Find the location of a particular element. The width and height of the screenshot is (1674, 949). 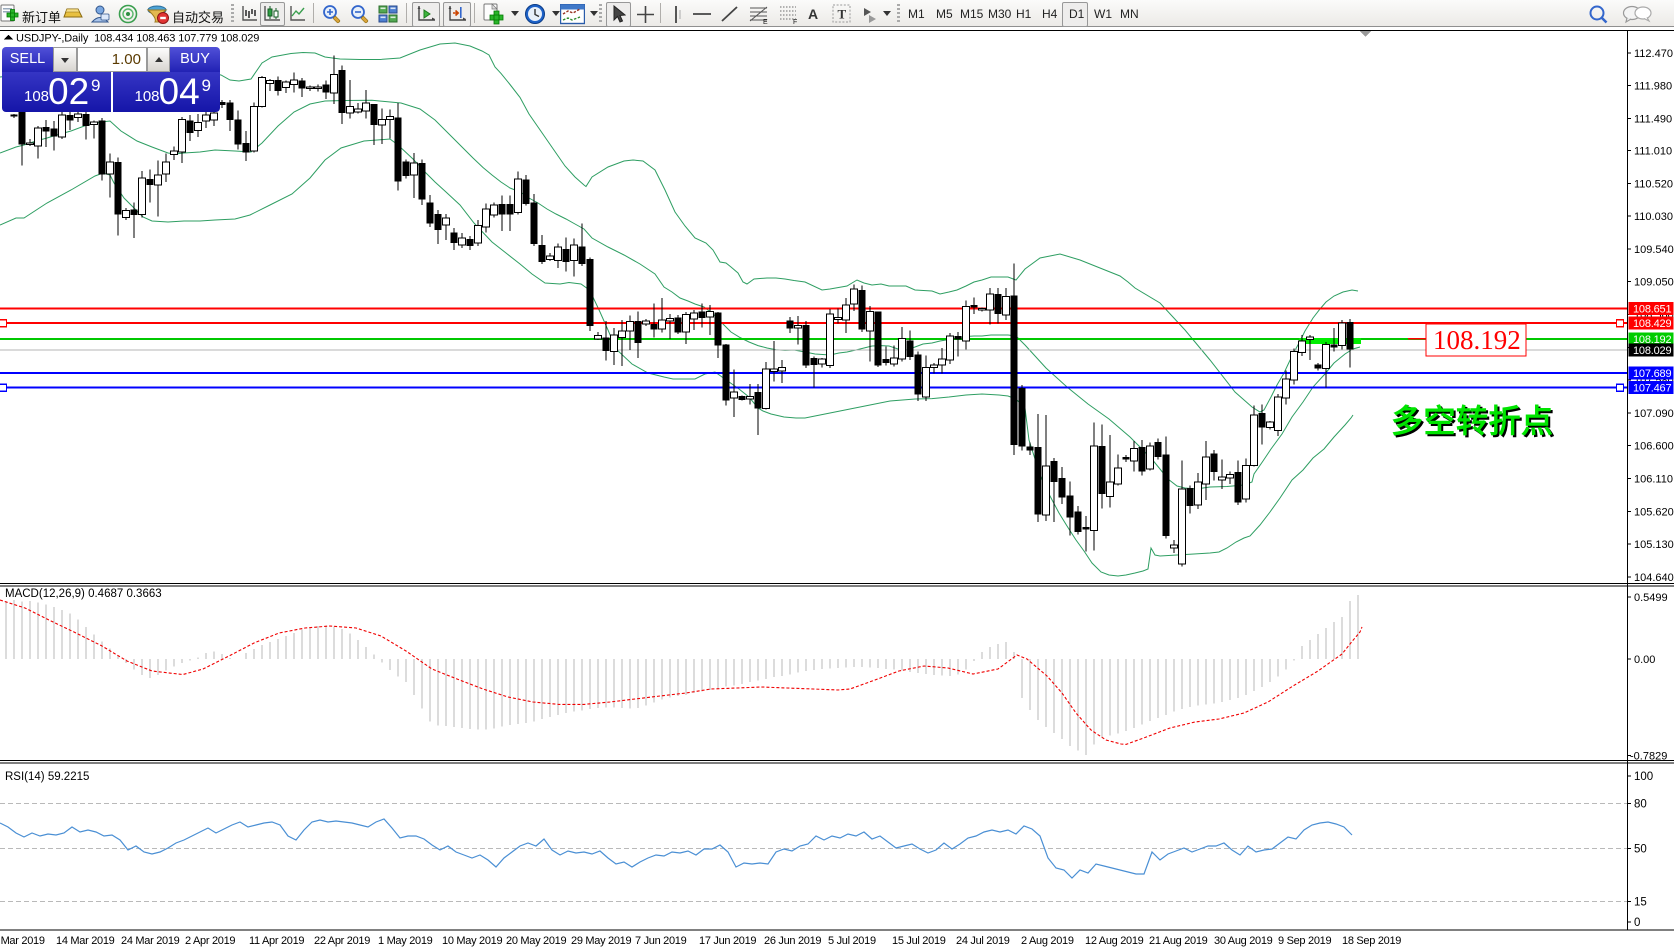

svg-text: 111.980 is located at coordinates (1653, 87).